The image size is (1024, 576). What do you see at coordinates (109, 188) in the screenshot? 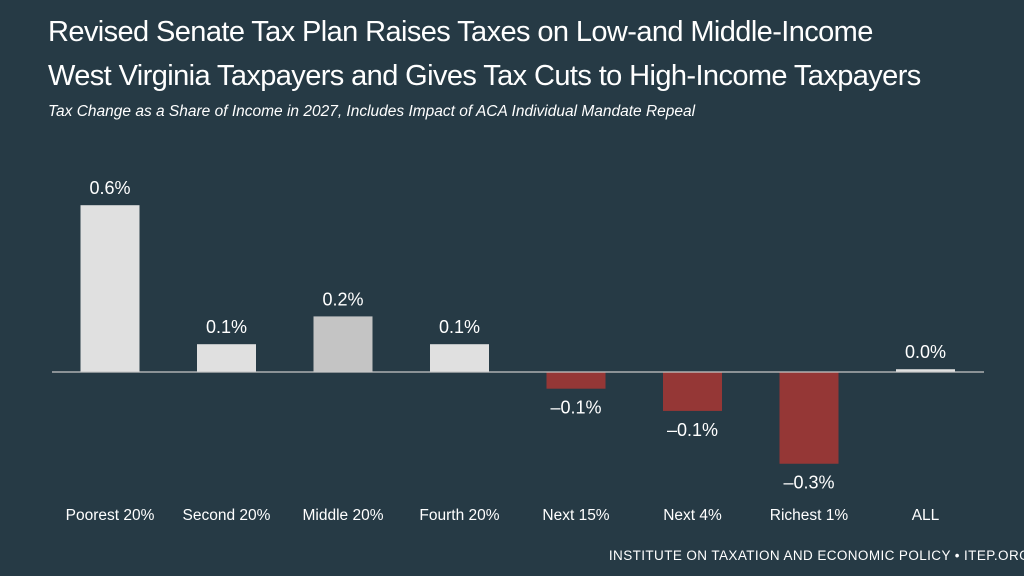
I see `data-label-1: 0.6%` at bounding box center [109, 188].